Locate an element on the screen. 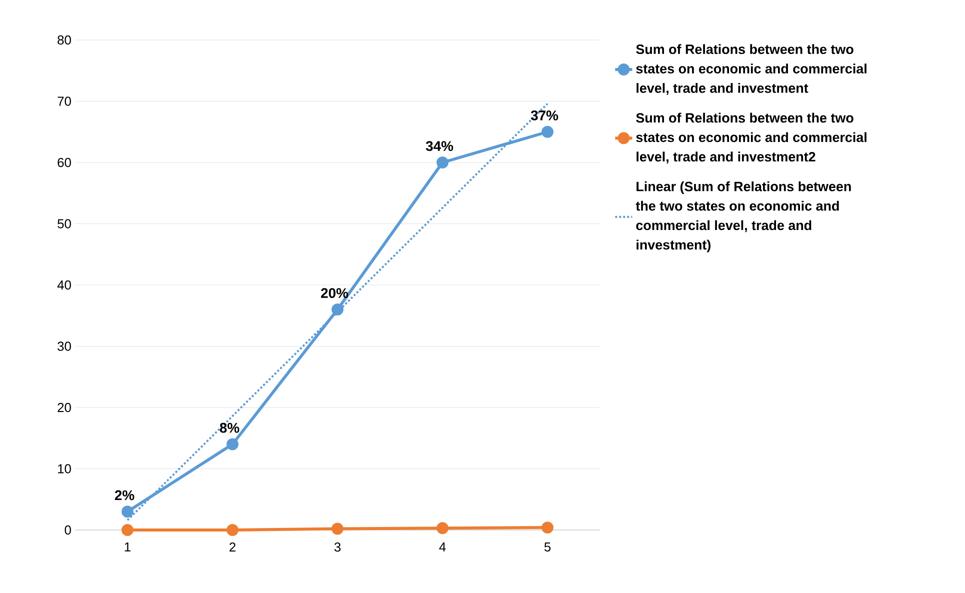 The height and width of the screenshot is (593, 965). x-tick-label: 5 is located at coordinates (547, 547).